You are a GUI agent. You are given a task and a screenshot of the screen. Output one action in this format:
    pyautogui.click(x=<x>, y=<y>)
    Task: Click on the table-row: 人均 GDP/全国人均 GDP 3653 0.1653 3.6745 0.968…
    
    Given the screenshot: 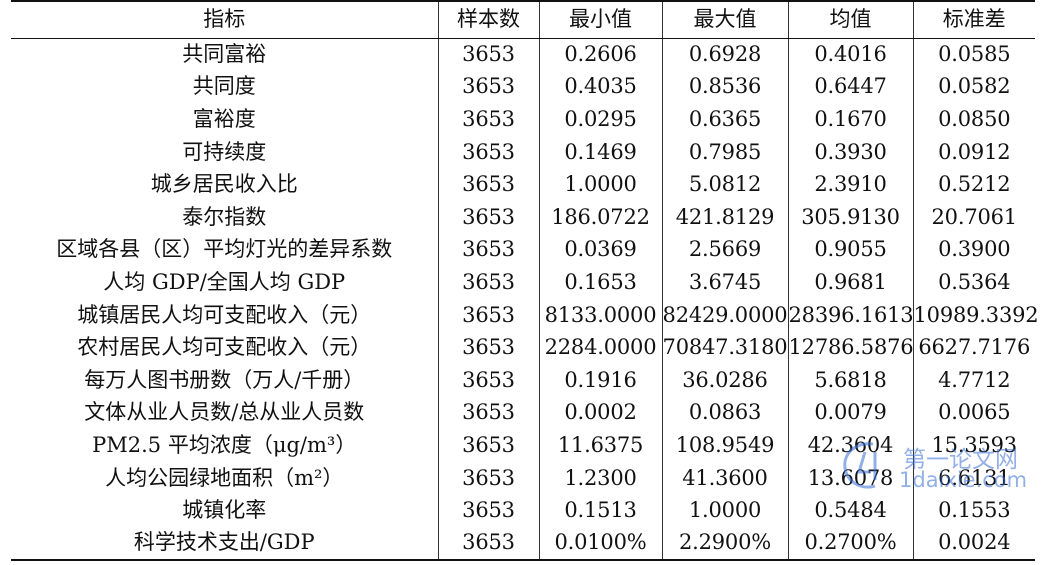 What is the action you would take?
    pyautogui.click(x=523, y=282)
    